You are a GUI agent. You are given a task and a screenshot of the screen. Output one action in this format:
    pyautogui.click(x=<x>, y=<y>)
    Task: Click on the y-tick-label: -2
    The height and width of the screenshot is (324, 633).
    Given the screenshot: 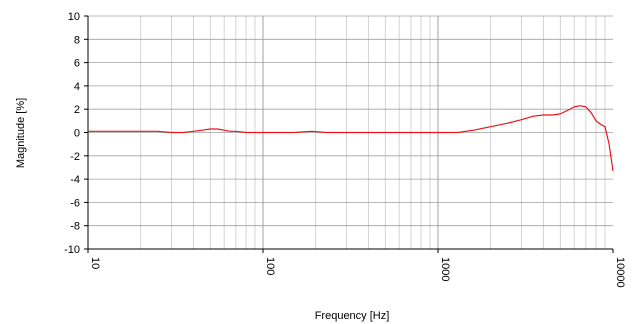 What is the action you would take?
    pyautogui.click(x=75, y=157)
    